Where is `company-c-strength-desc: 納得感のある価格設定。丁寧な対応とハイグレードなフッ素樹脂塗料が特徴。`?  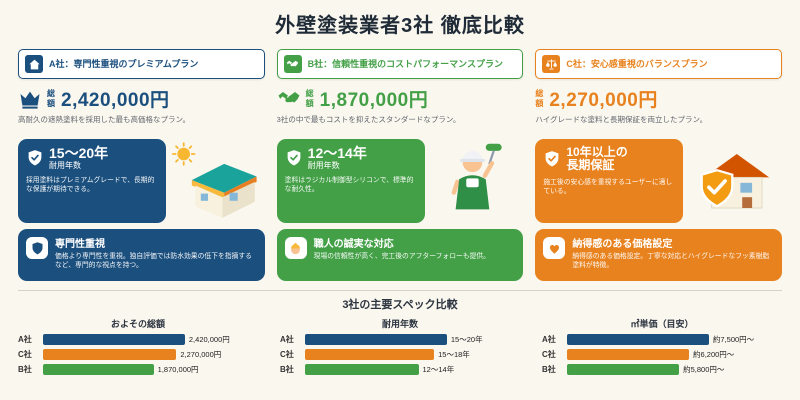 company-c-strength-desc: 納得感のある価格設定。丁寧な対応とハイグレードなフッ素樹脂塗料が特徴。 is located at coordinates (671, 261).